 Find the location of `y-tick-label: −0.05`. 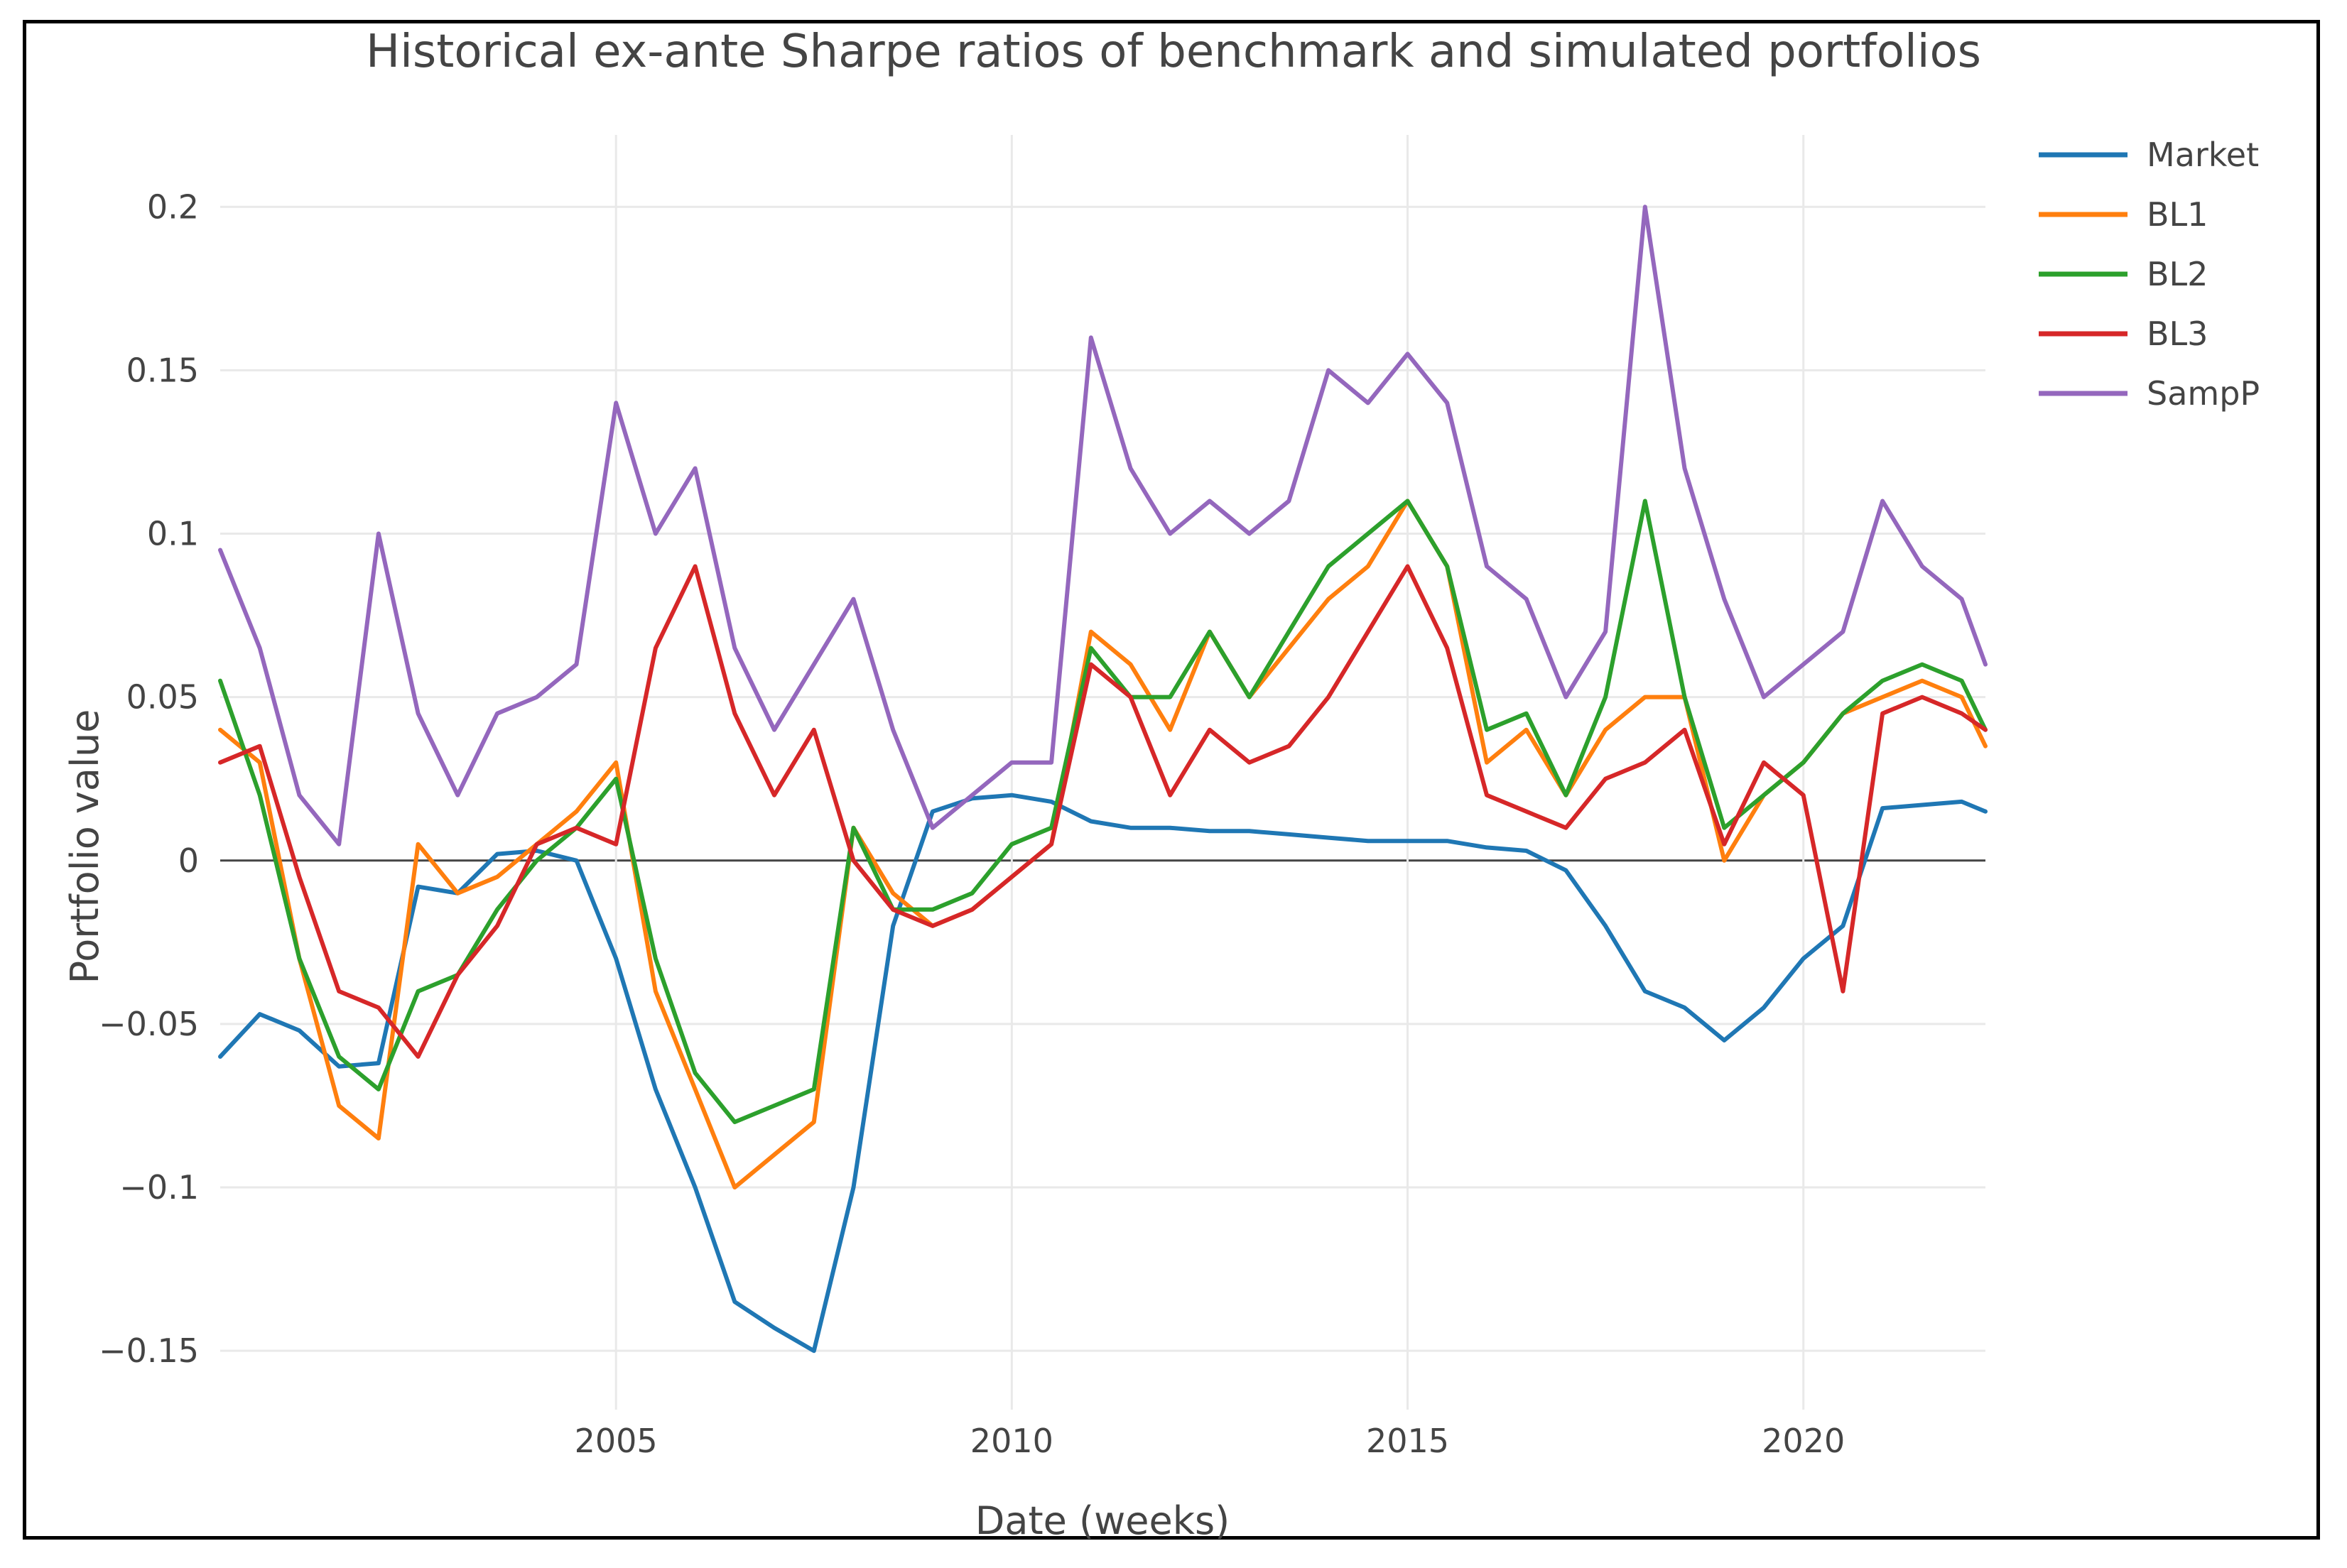

y-tick-label: −0.05 is located at coordinates (149, 1024).